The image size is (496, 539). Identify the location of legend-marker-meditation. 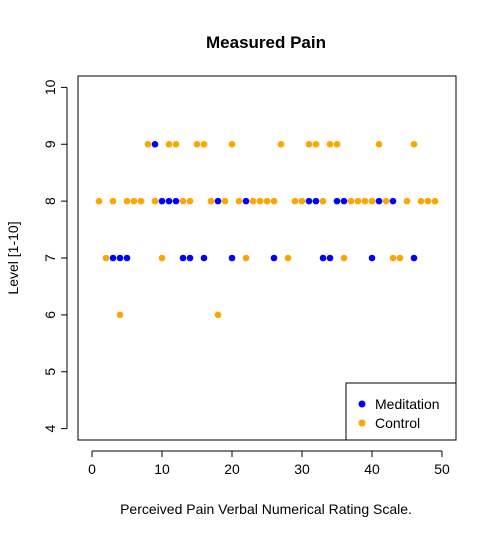
(362, 404).